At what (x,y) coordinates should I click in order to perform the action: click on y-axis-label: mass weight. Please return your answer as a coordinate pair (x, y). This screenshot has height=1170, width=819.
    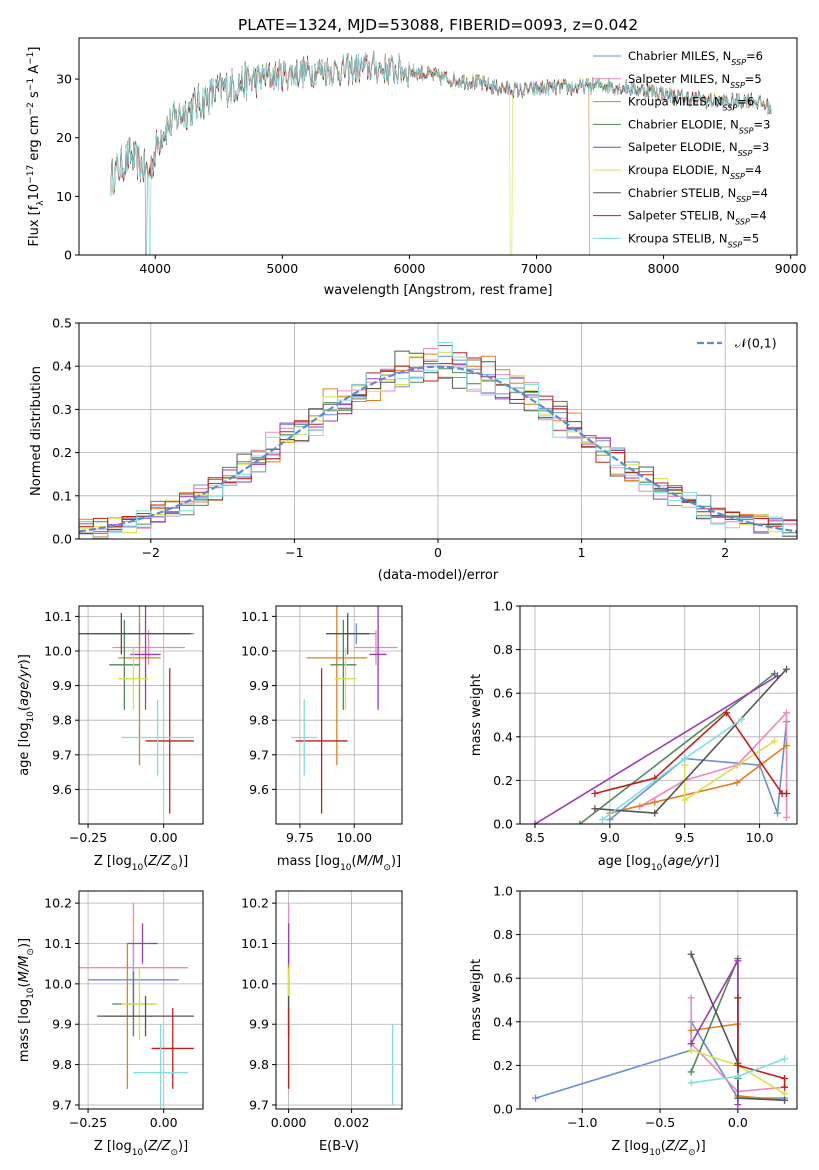
    Looking at the image, I should click on (476, 1000).